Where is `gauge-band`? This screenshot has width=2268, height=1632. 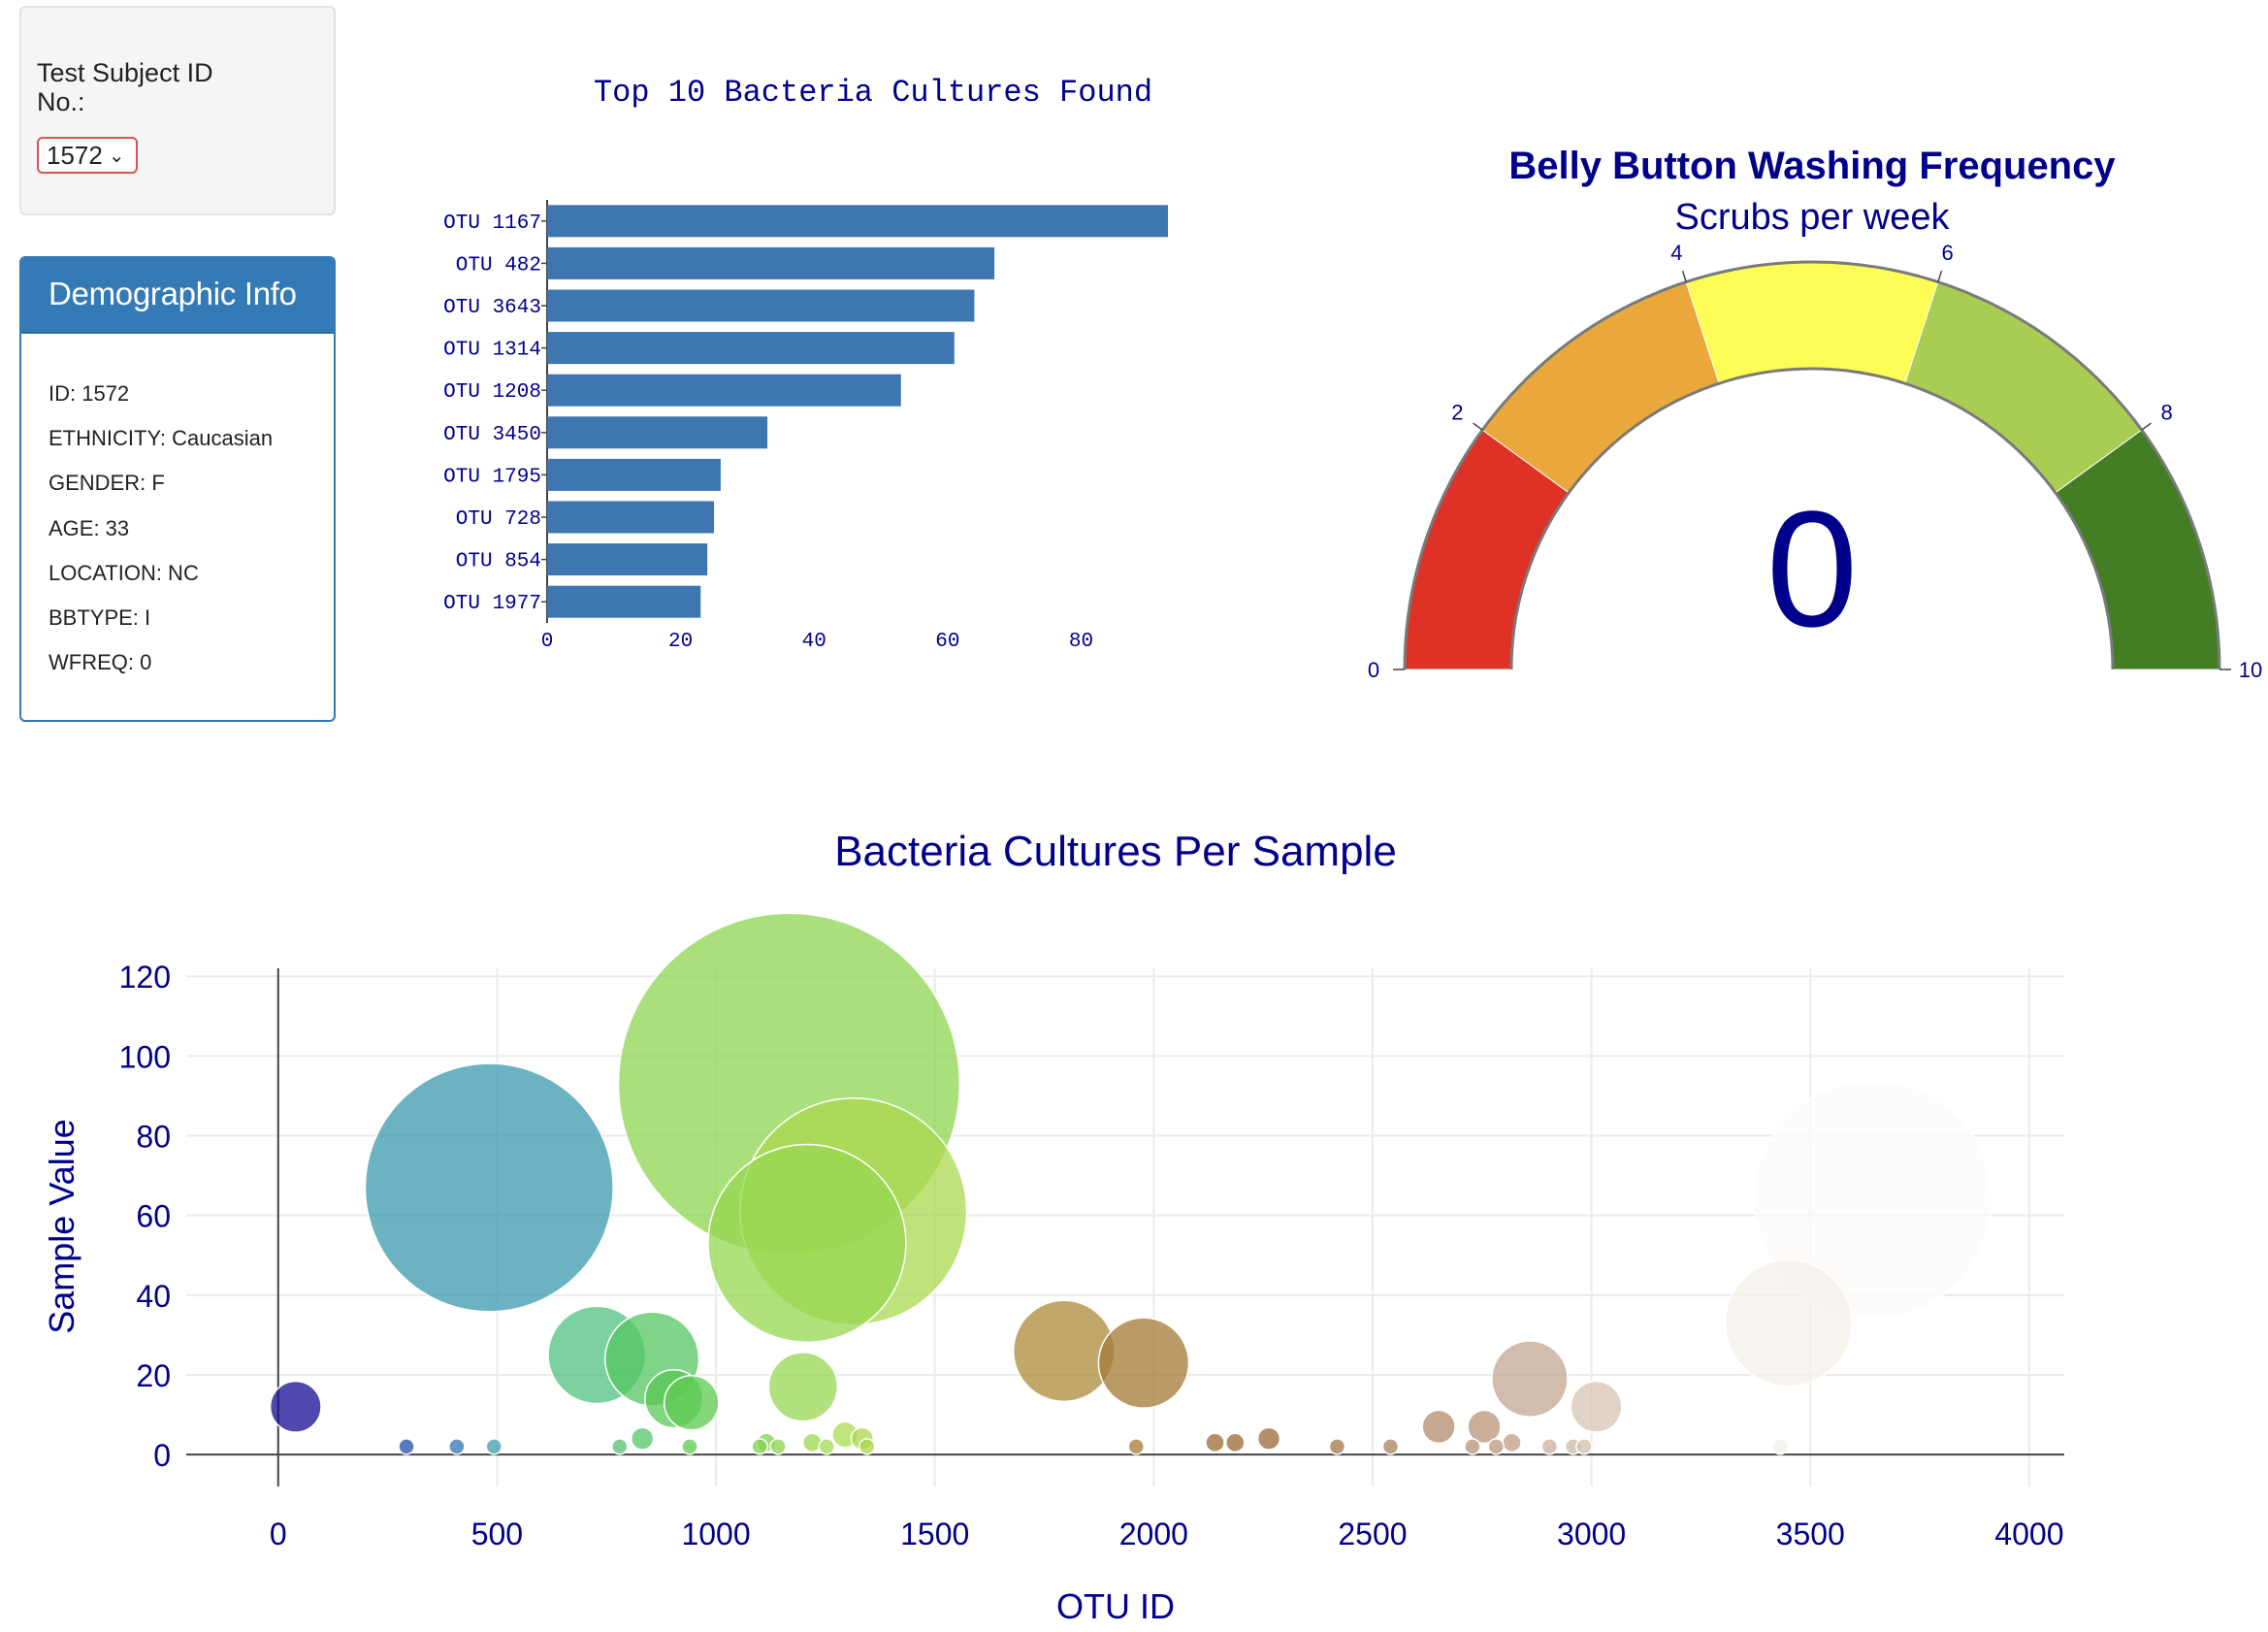
gauge-band is located at coordinates (1812, 322).